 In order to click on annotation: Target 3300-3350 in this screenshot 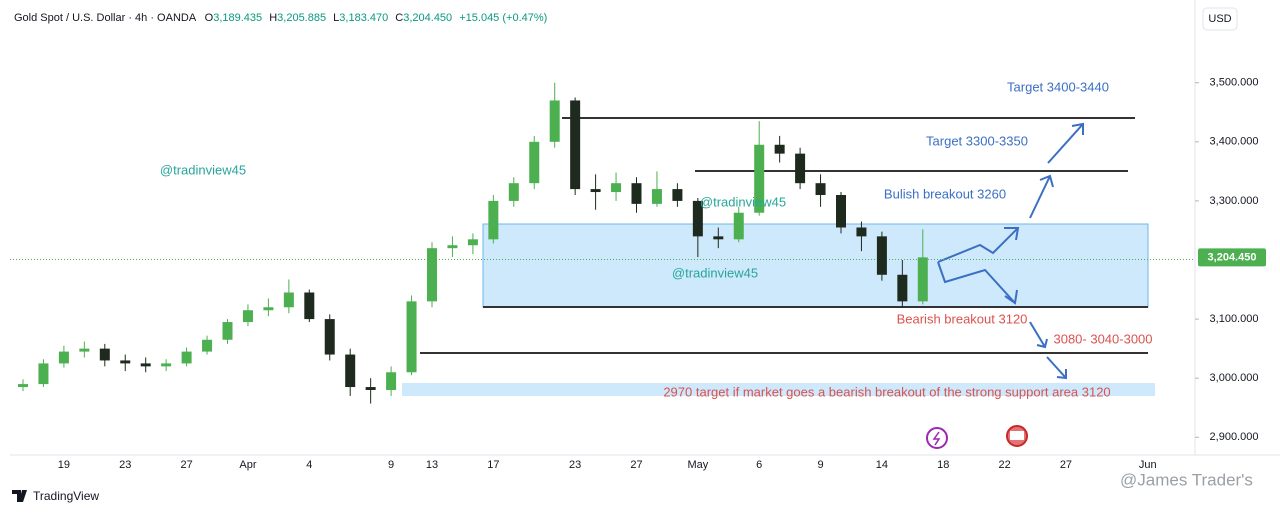, I will do `click(977, 140)`.